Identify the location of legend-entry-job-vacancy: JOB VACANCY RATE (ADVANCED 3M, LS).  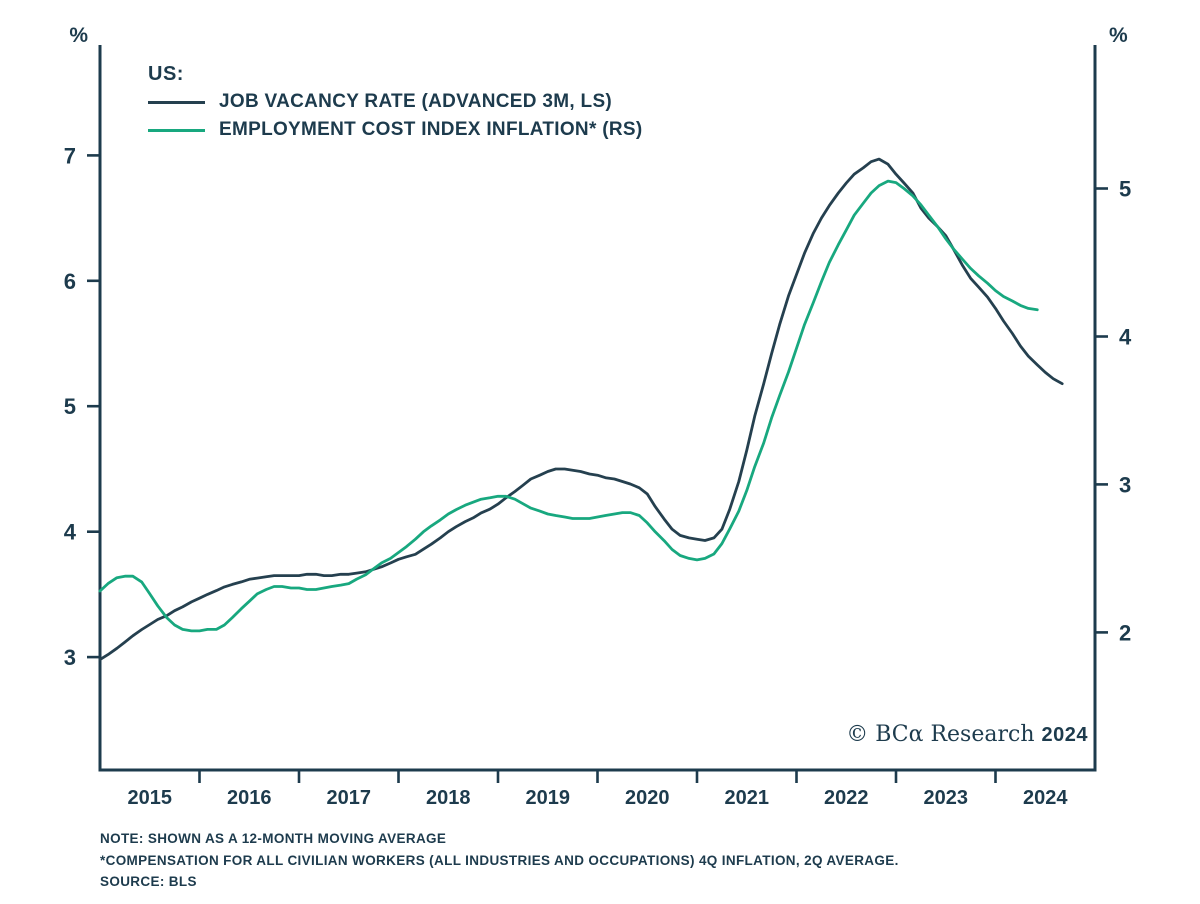
(395, 102).